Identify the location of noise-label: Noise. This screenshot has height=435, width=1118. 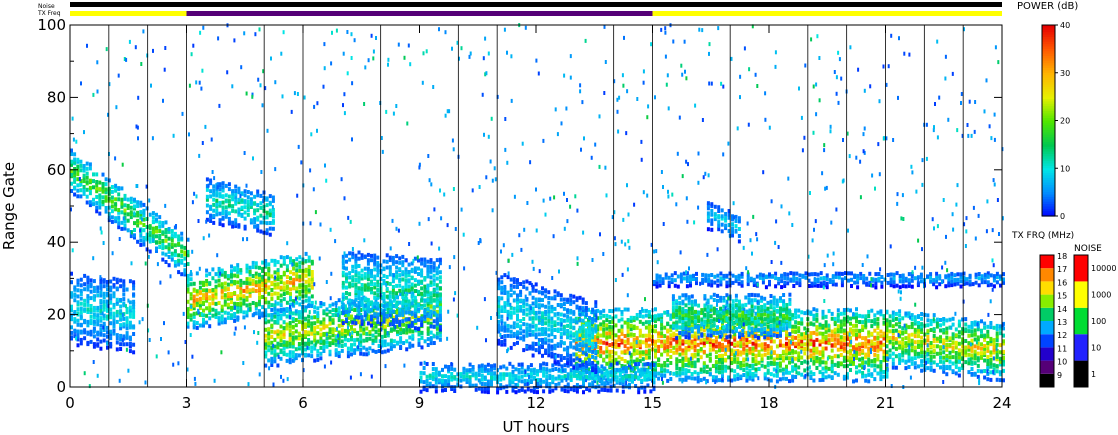
(46, 6).